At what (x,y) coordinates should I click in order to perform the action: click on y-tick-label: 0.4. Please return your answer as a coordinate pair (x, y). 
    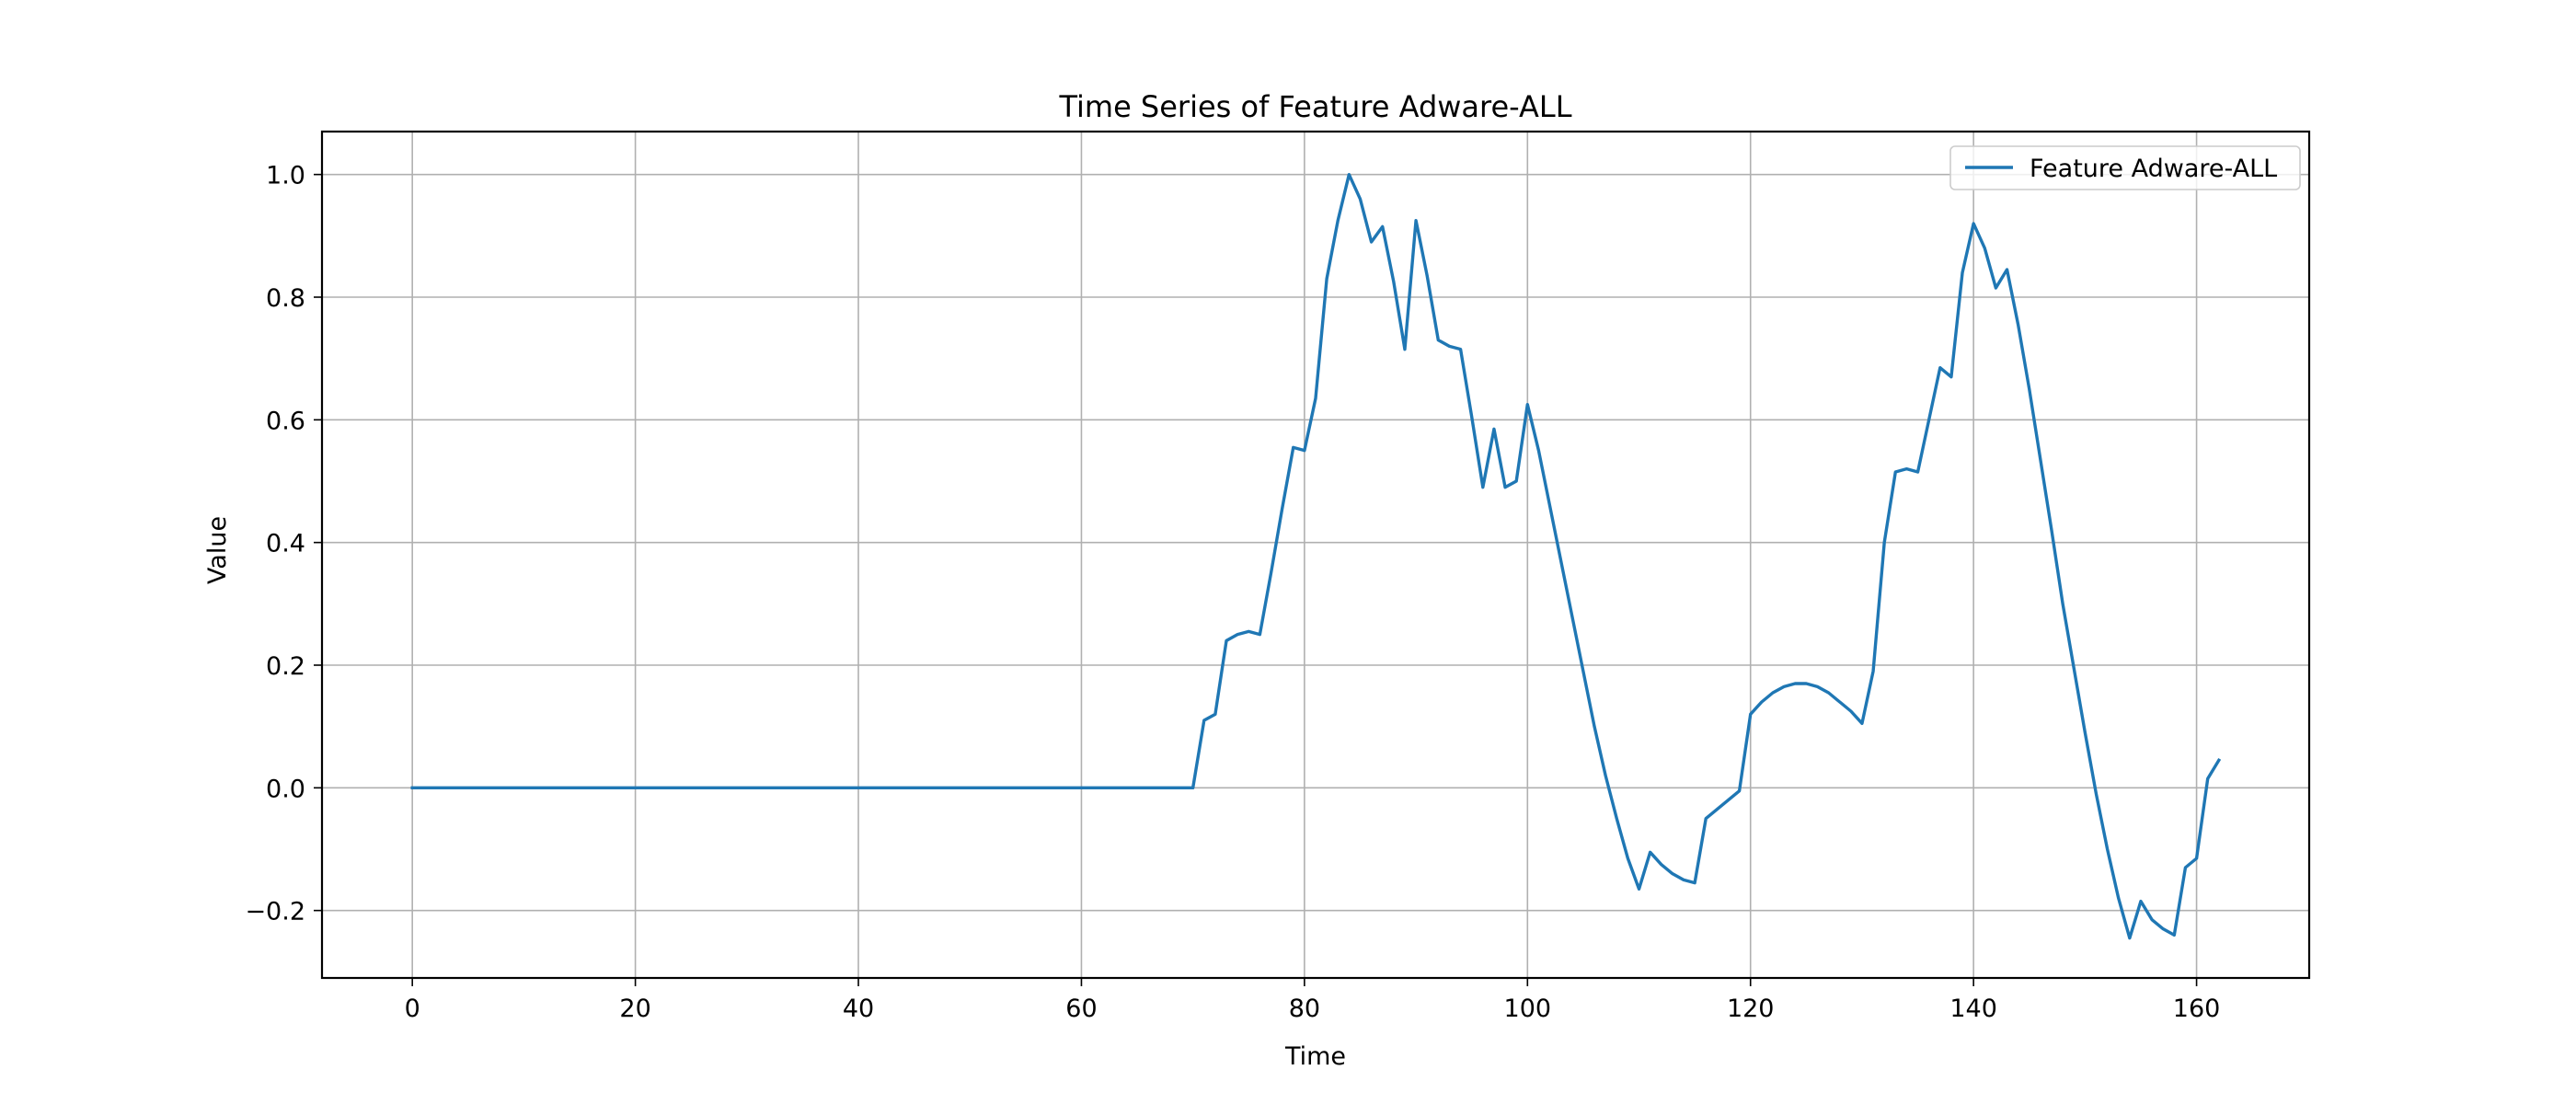
    Looking at the image, I should click on (285, 544).